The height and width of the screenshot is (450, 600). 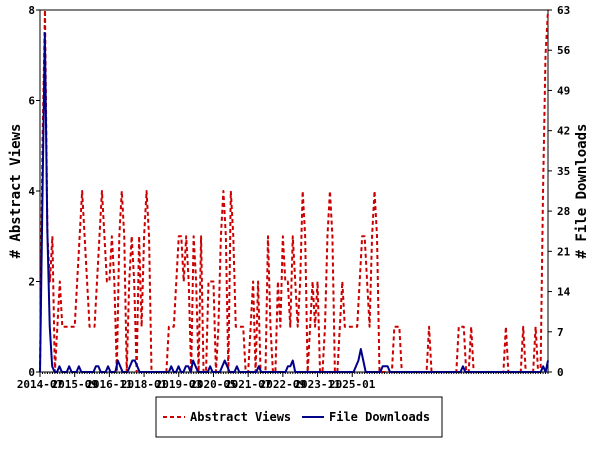 What do you see at coordinates (40, 384) in the screenshot?
I see `x-tick-label: 2014-07` at bounding box center [40, 384].